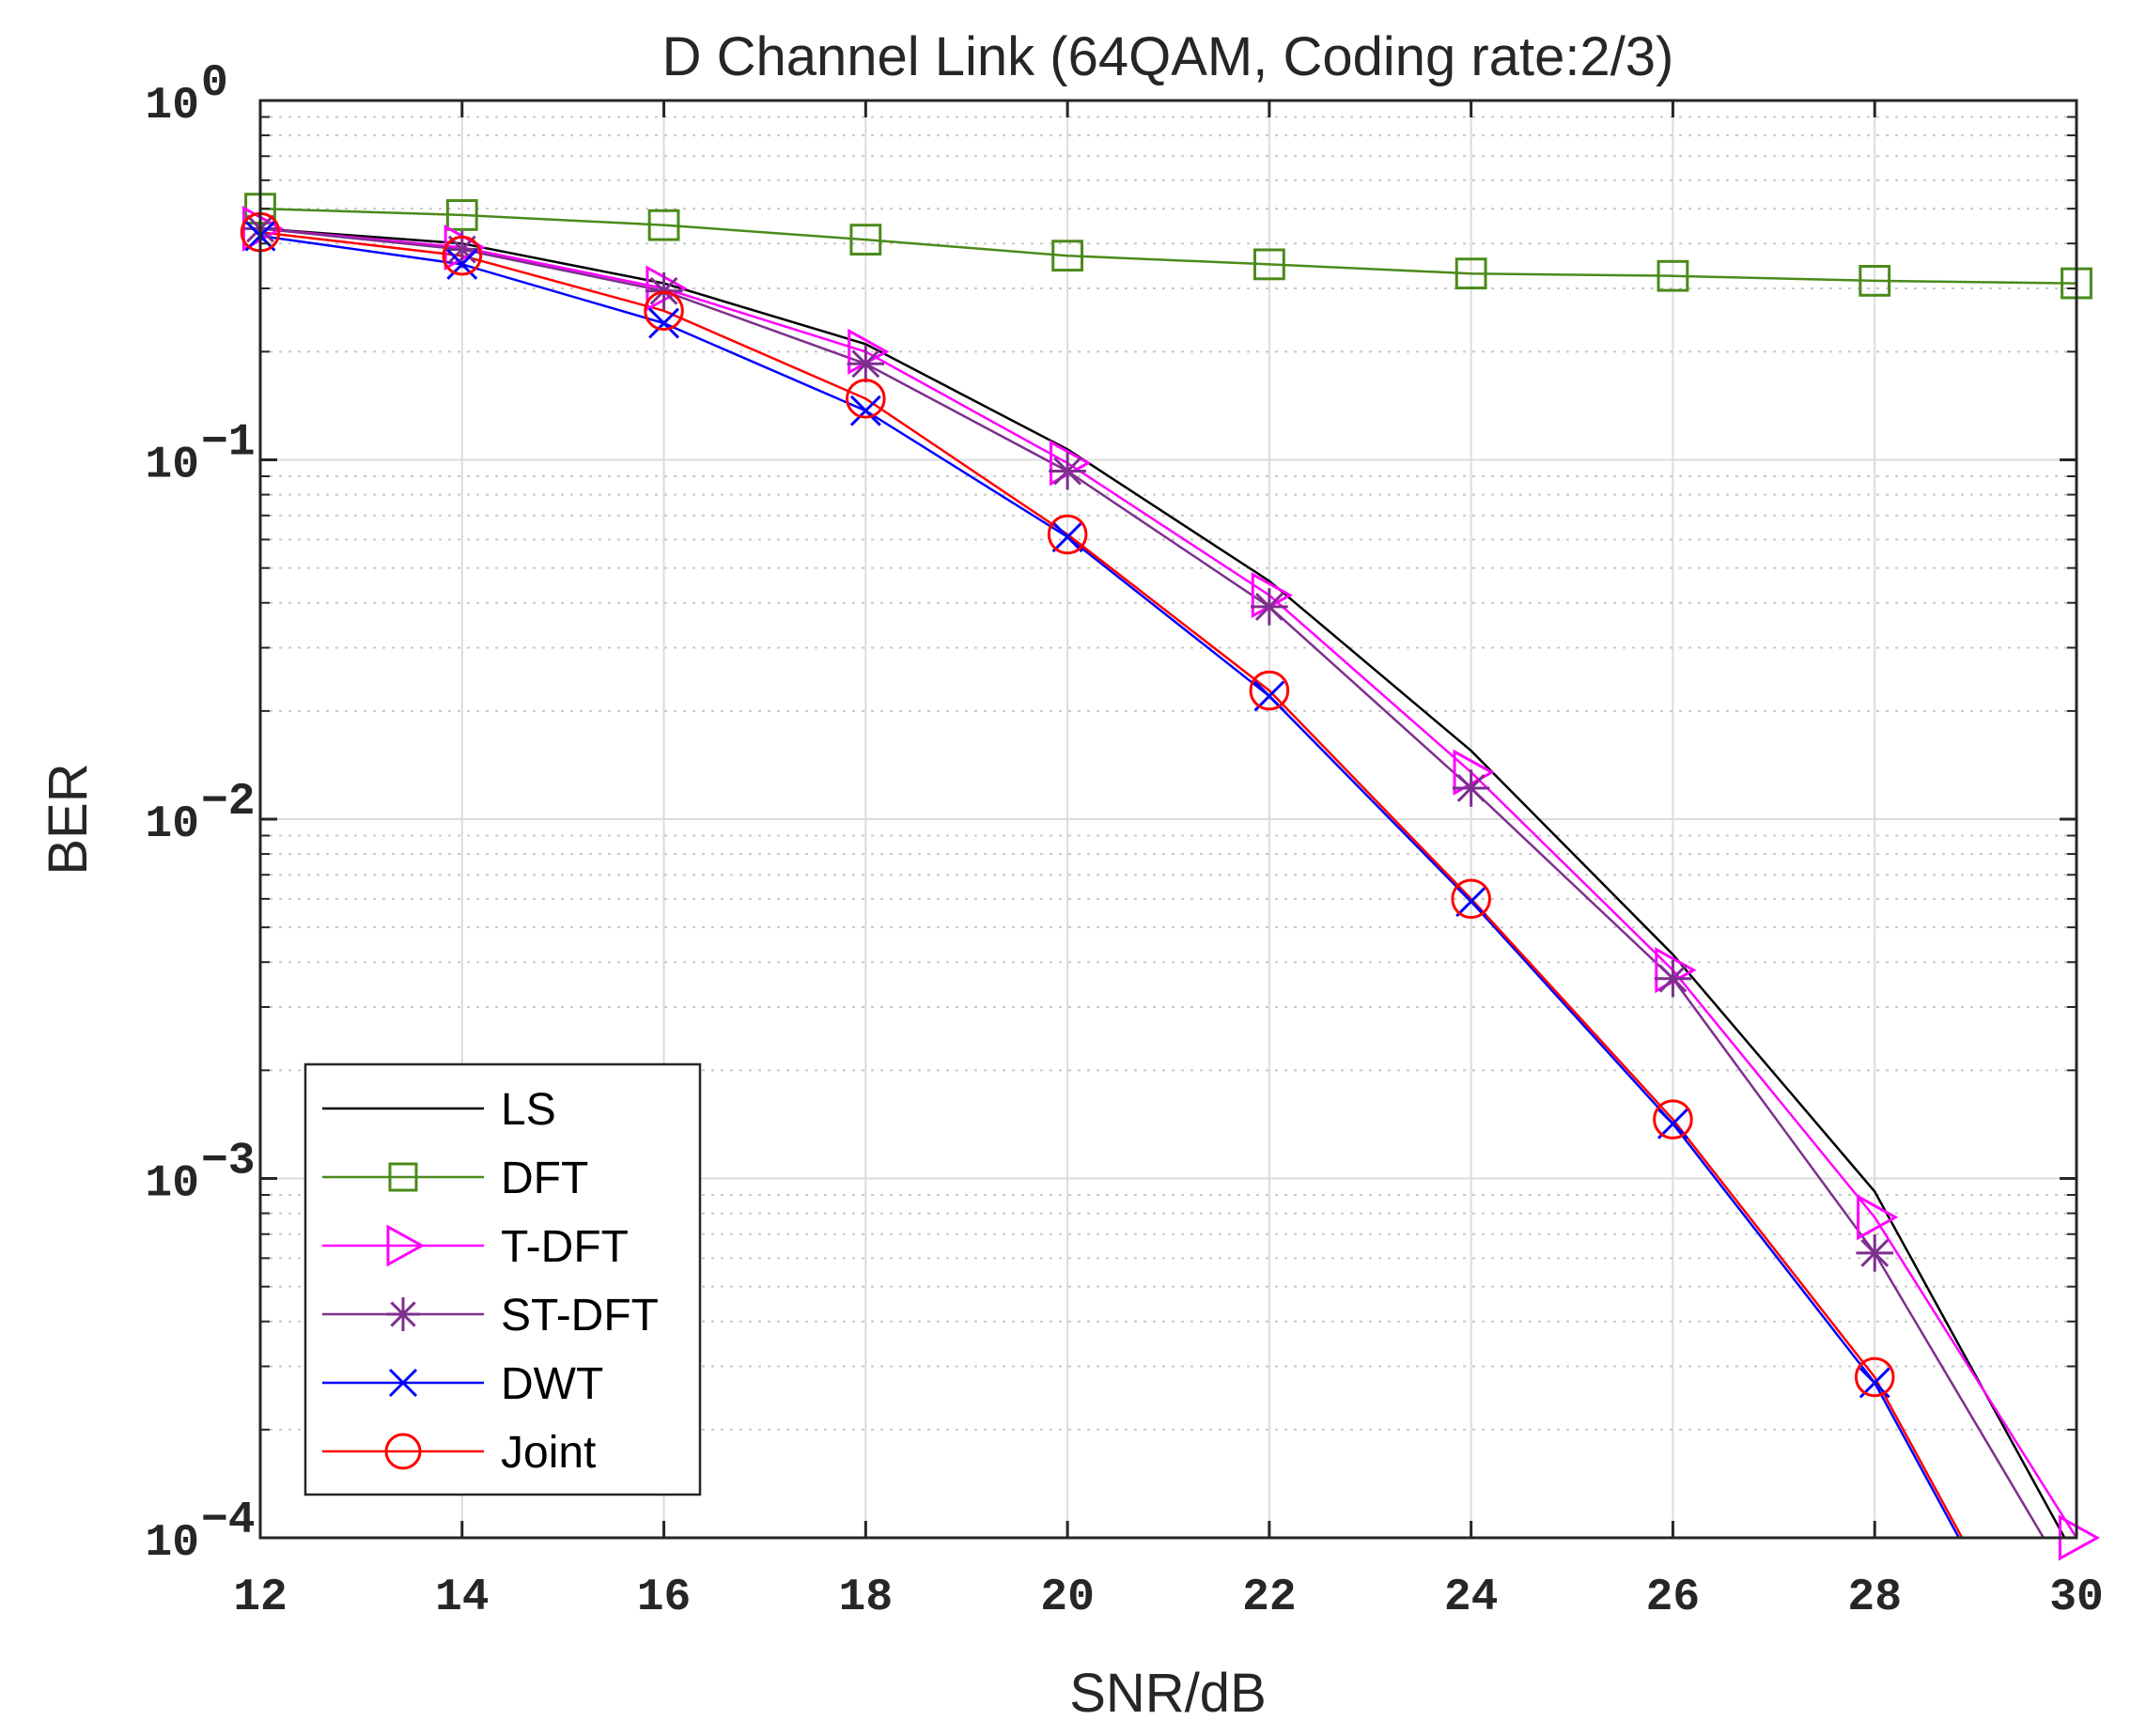  What do you see at coordinates (439, 1110) in the screenshot?
I see `legend-entry-ls: LS` at bounding box center [439, 1110].